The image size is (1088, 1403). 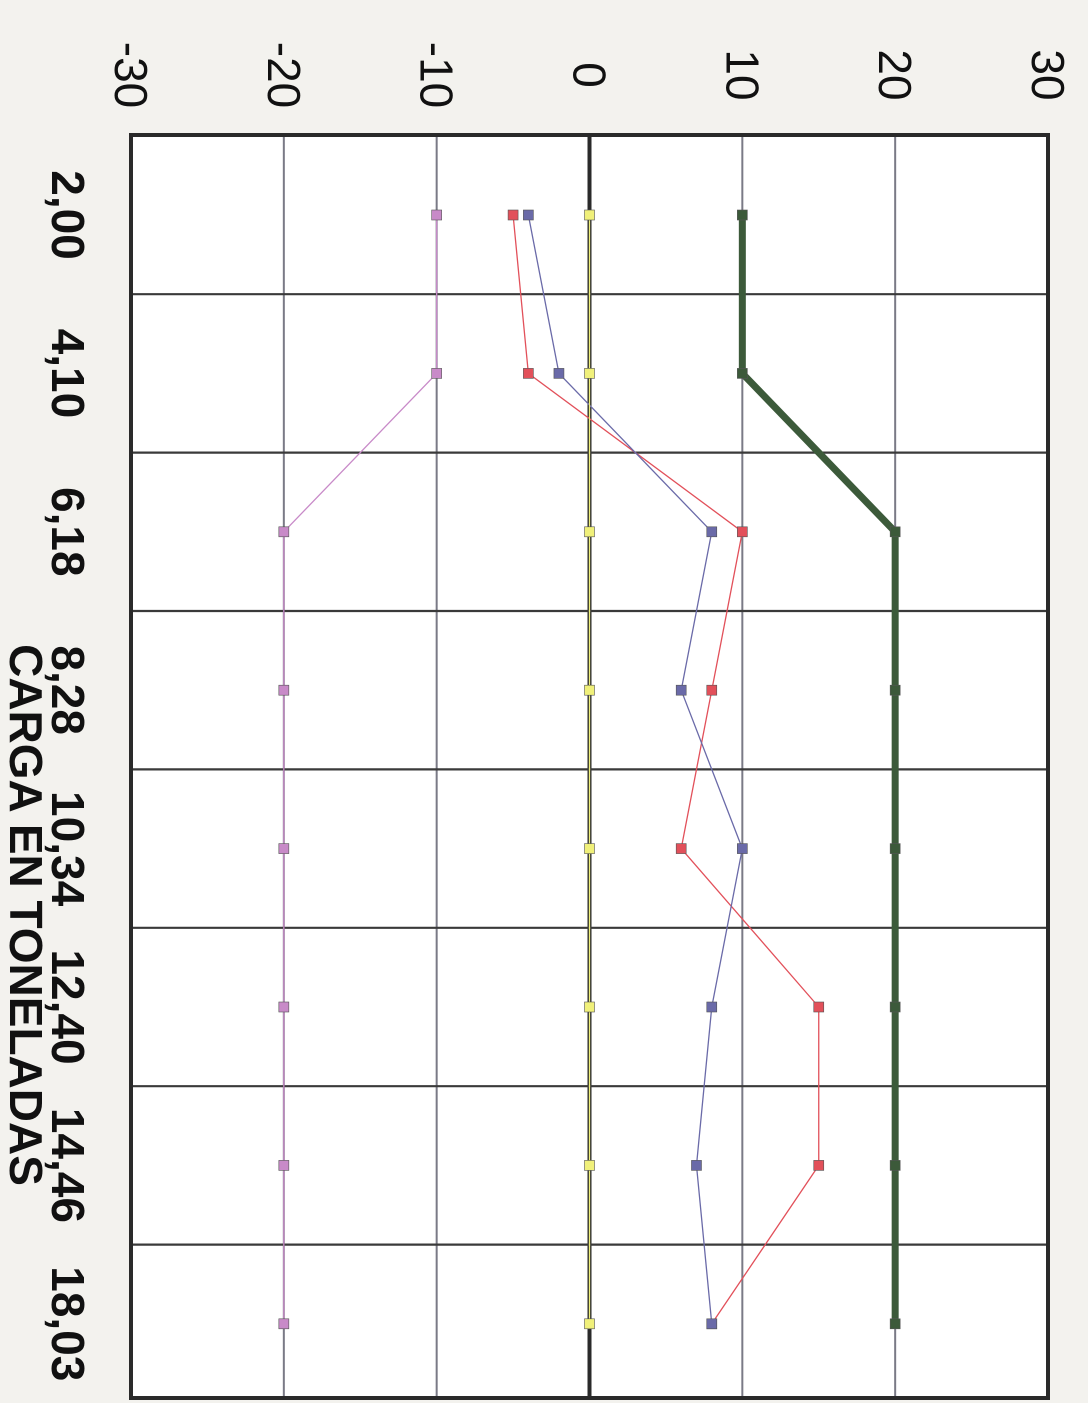 What do you see at coordinates (68, 849) in the screenshot?
I see `category-tick-label: 10,34` at bounding box center [68, 849].